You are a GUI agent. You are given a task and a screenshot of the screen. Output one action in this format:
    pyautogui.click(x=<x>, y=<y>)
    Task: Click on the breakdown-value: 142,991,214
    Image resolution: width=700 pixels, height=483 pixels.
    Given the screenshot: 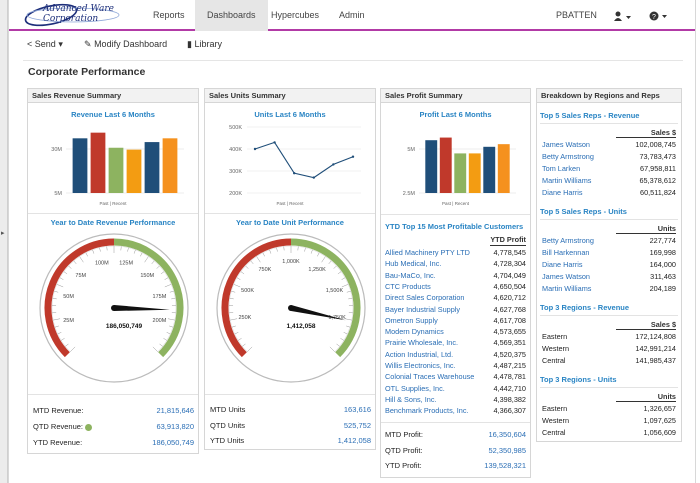 What is the action you would take?
    pyautogui.click(x=655, y=348)
    